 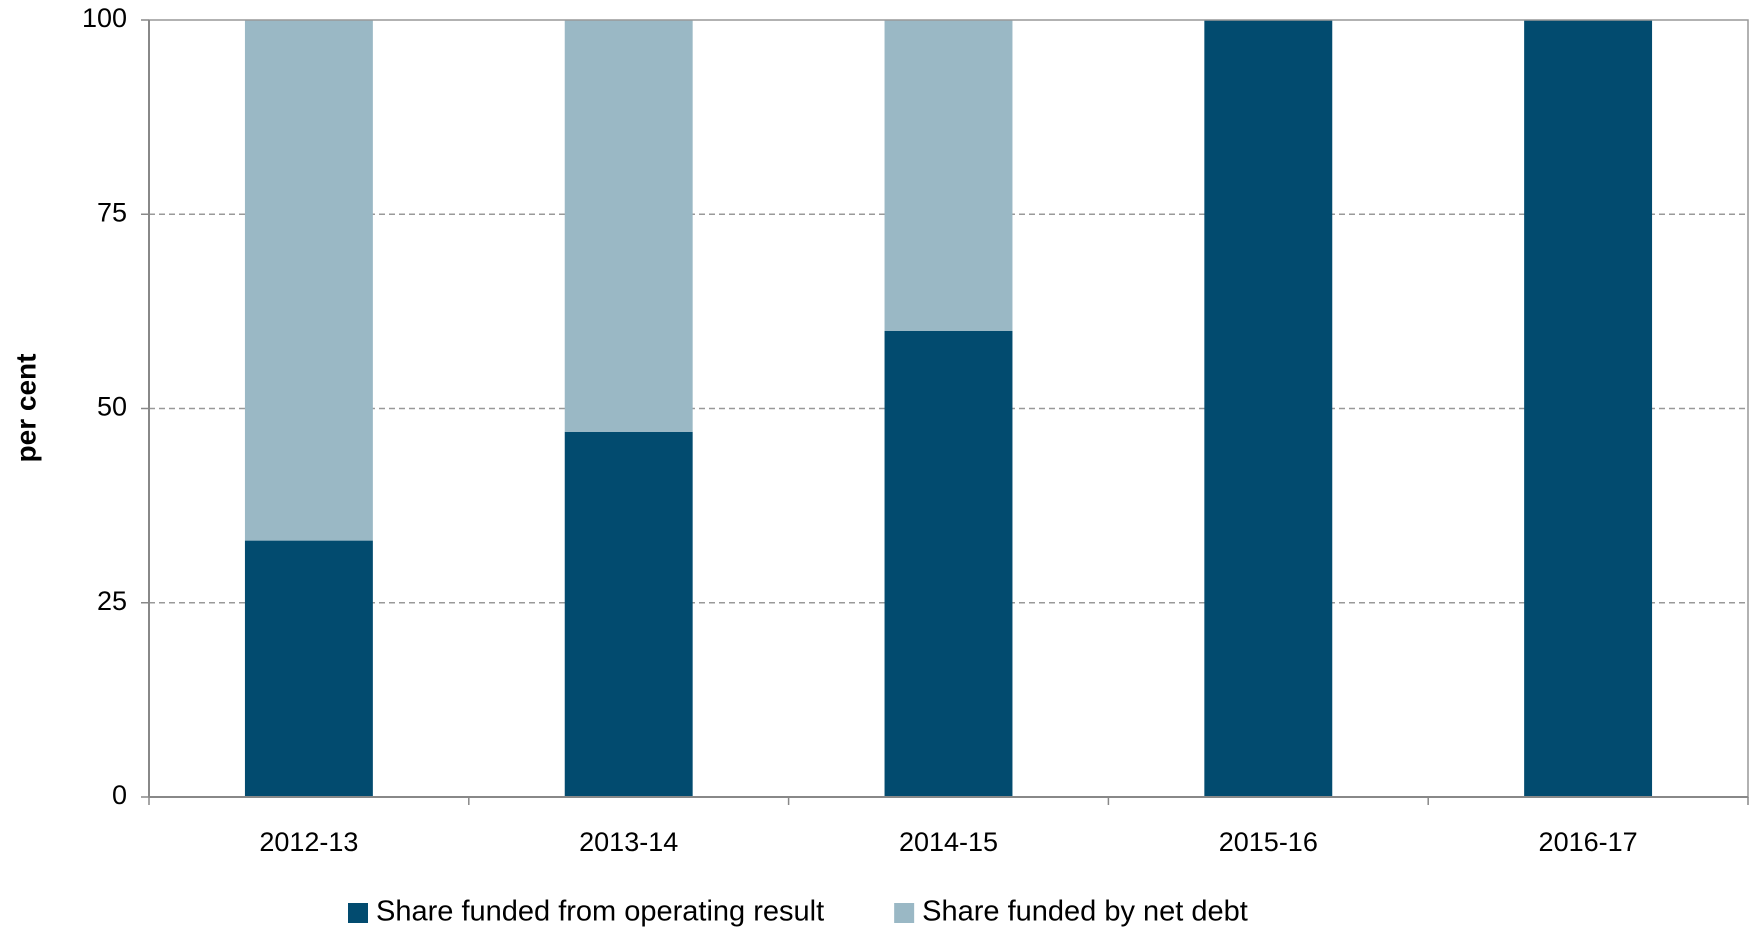 I want to click on x-tick-label: 2015-16, so click(x=1268, y=842).